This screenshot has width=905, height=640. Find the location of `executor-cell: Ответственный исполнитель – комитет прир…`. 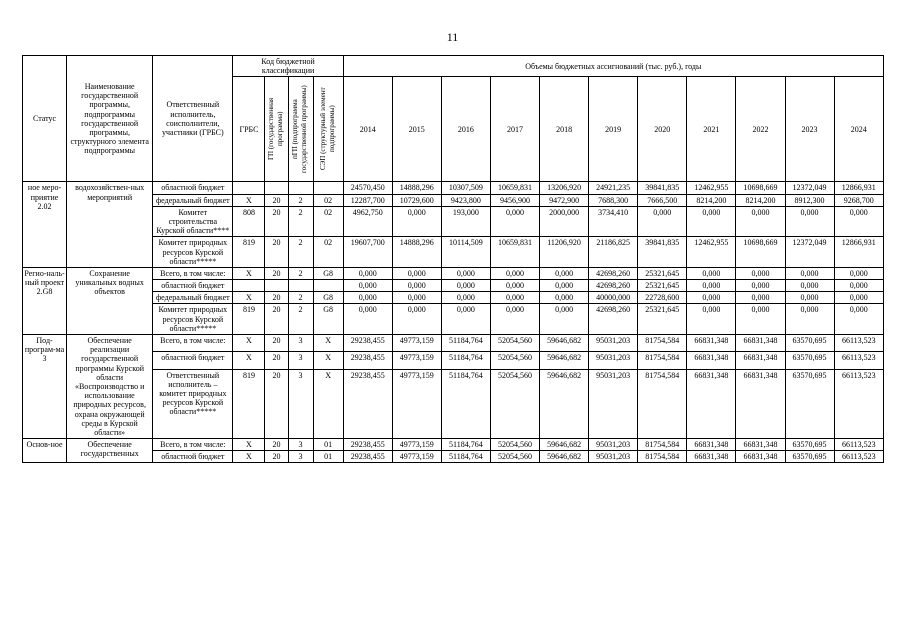

executor-cell: Ответственный исполнитель – комитет прир… is located at coordinates (193, 404).